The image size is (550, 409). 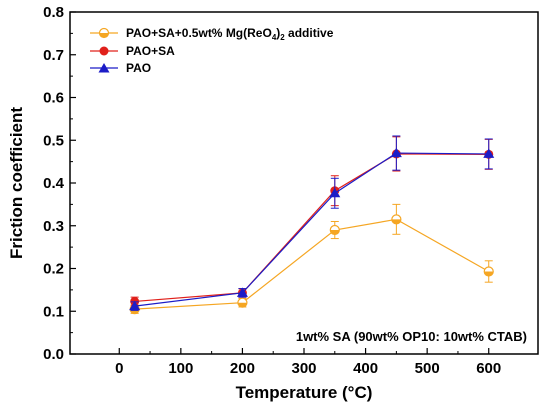 I want to click on legend-label-pao-sa: PAO+SA, so click(x=150, y=51).